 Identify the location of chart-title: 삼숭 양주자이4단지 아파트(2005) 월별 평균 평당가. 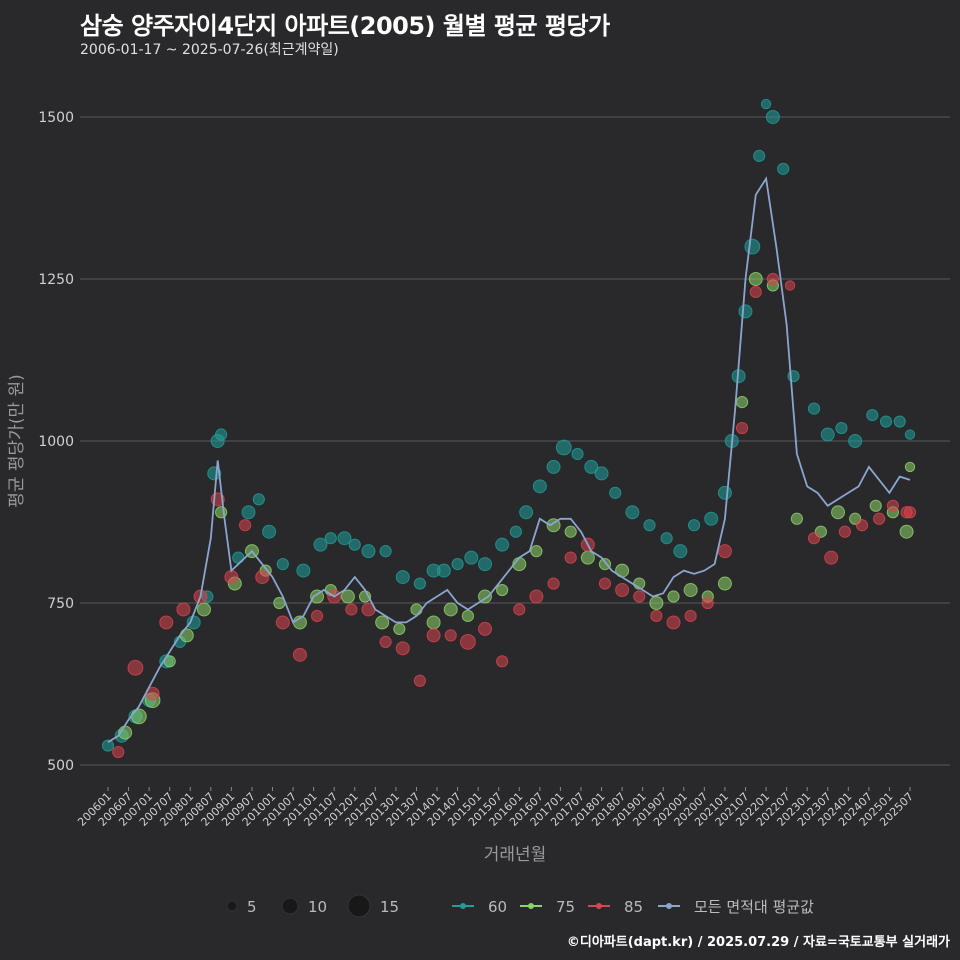
(345, 26).